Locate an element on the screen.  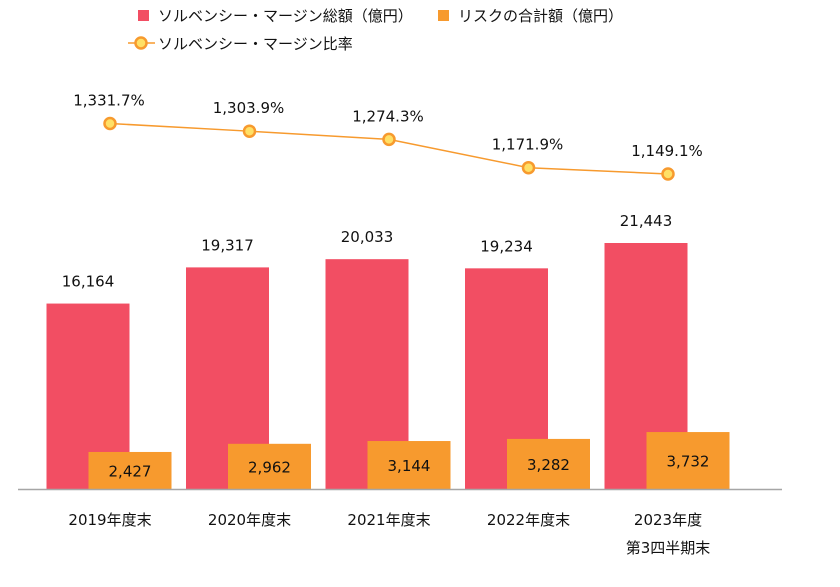
data-label-solvency-total: 20,033 is located at coordinates (367, 237).